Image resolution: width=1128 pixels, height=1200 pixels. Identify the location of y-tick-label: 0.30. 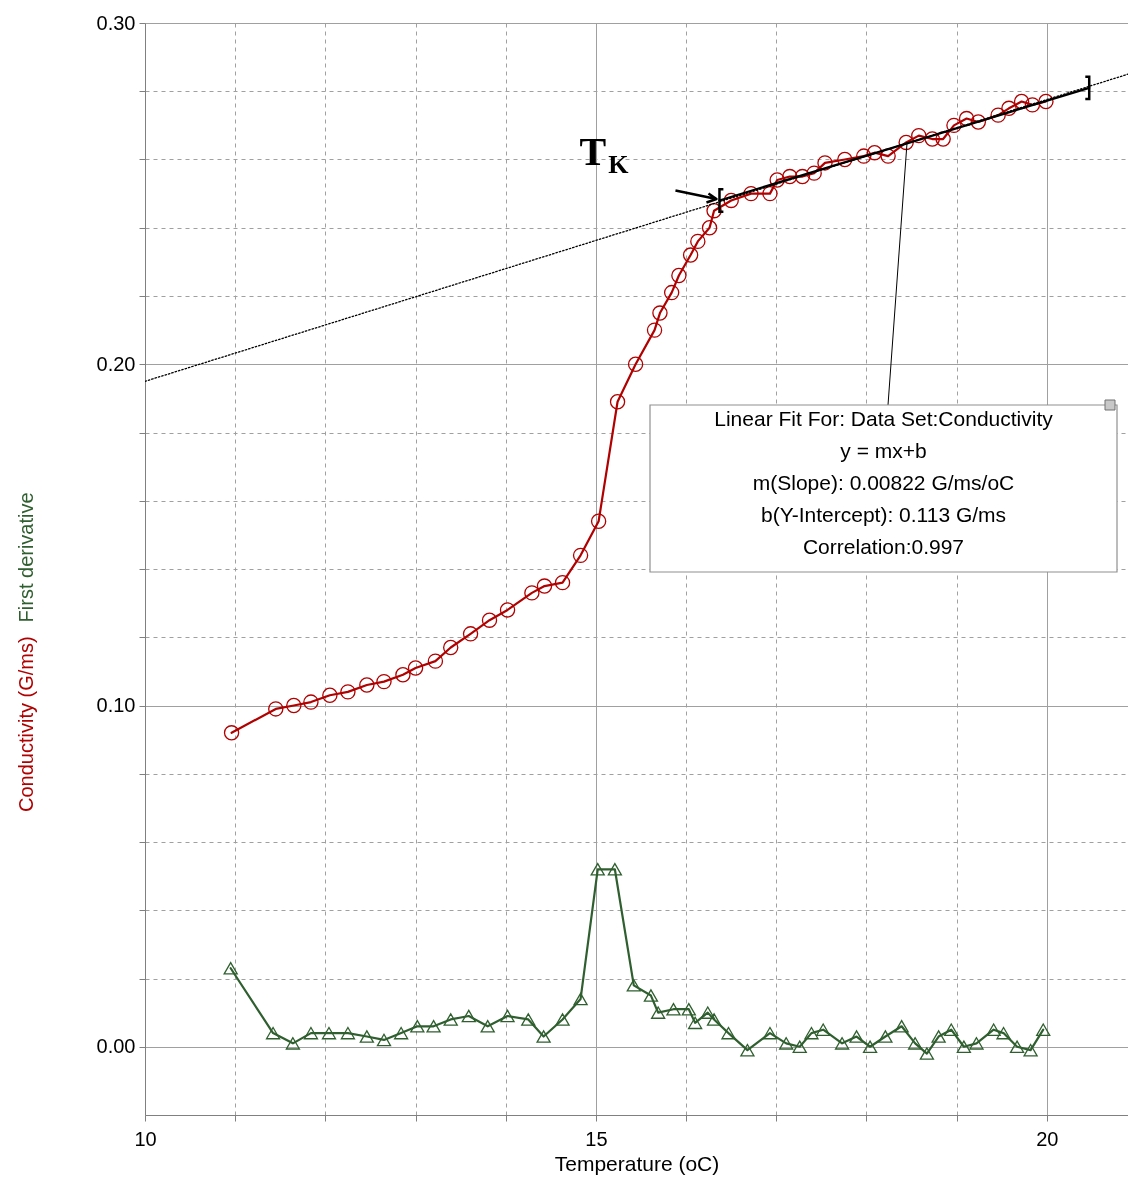
(116, 22).